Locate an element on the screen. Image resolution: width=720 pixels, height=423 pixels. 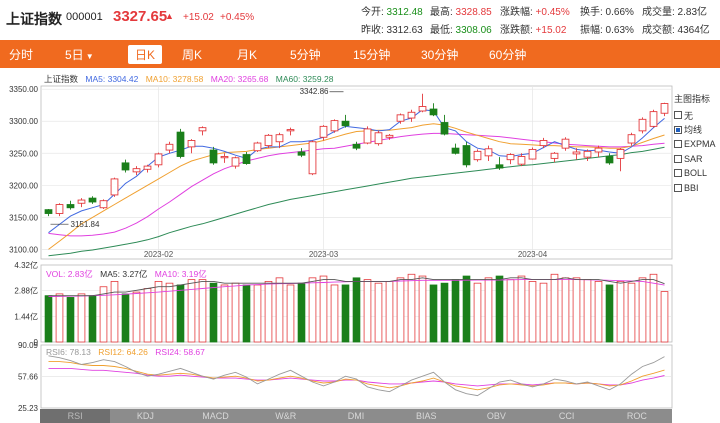
indicator-option-2: EXPMA is located at coordinates (697, 144).